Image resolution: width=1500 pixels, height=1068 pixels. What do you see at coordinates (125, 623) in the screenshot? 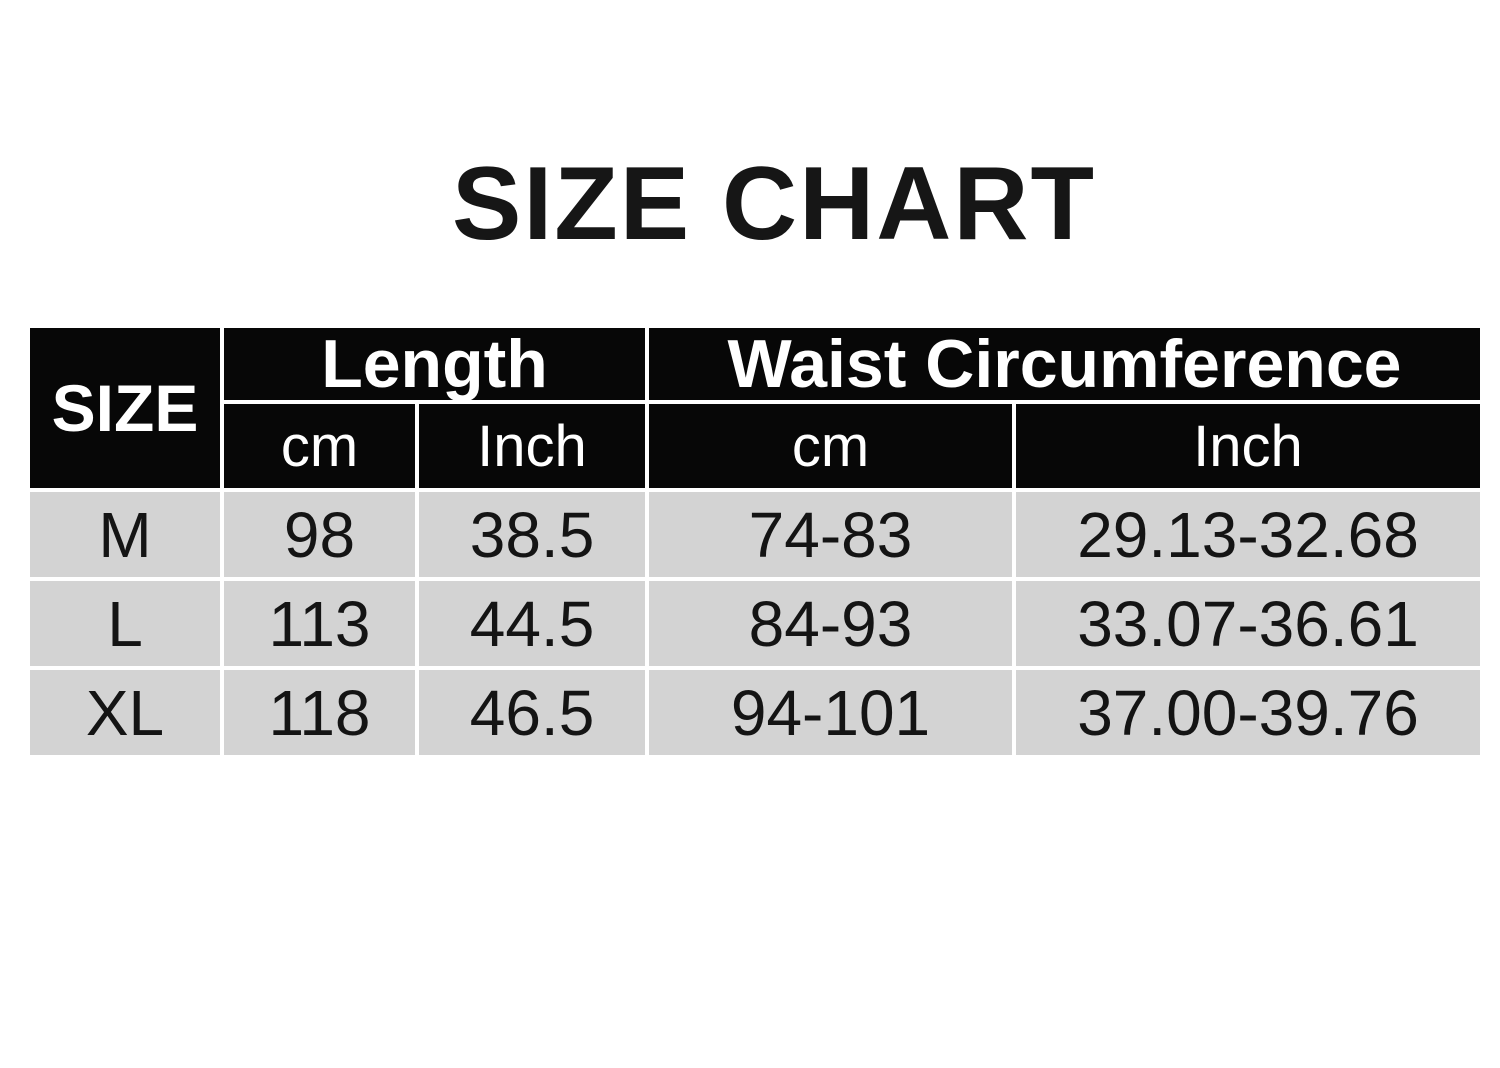
I see `row-l-size: L` at bounding box center [125, 623].